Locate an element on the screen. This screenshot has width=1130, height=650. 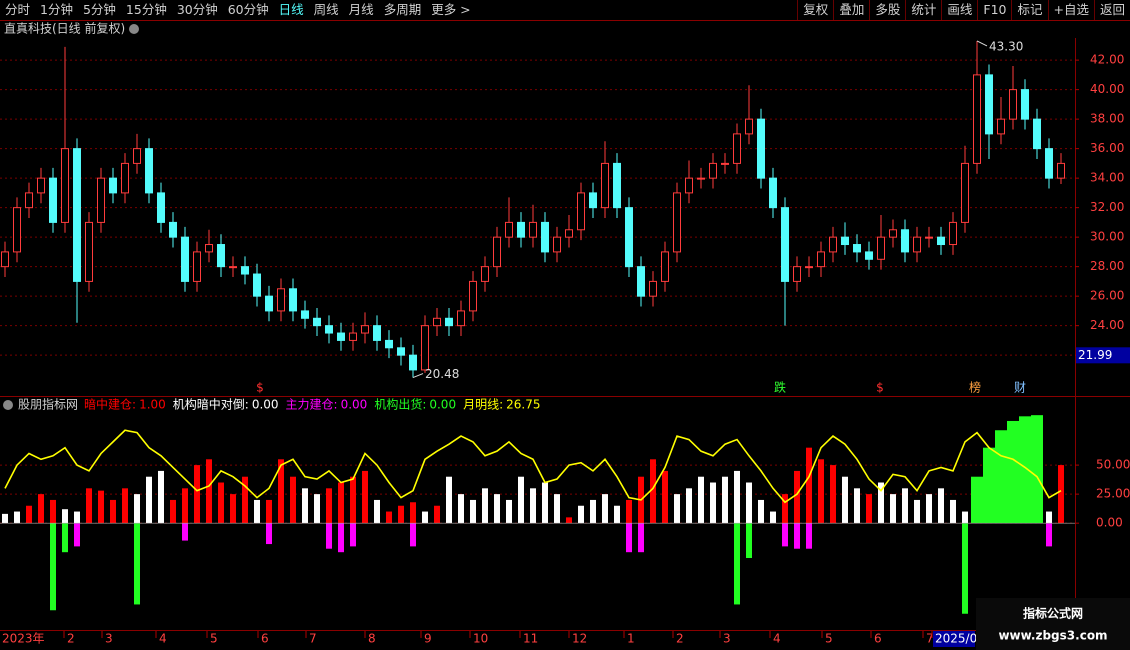
tool-button: 标记 is located at coordinates (1029, 10).